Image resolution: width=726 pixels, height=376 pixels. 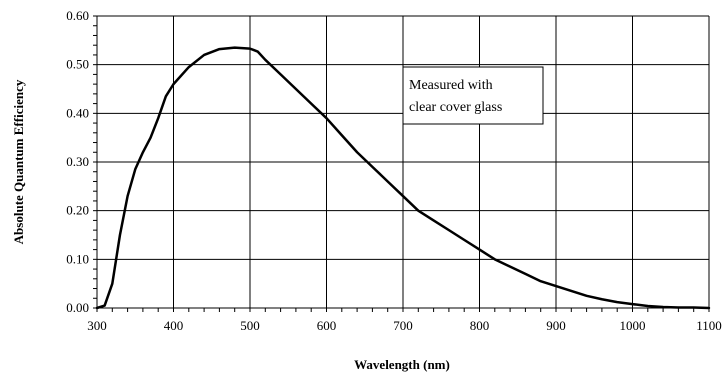 I want to click on y-tick-label: 0.00, so click(x=77, y=307).